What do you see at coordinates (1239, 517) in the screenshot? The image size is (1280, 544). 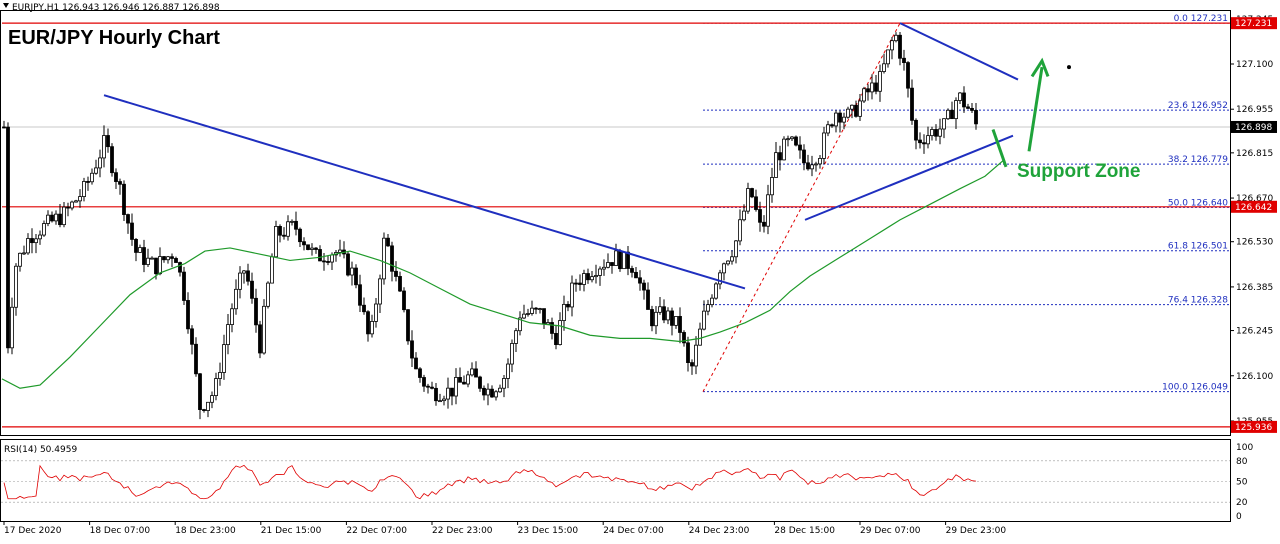 I see `rsi-tick-label: 0` at bounding box center [1239, 517].